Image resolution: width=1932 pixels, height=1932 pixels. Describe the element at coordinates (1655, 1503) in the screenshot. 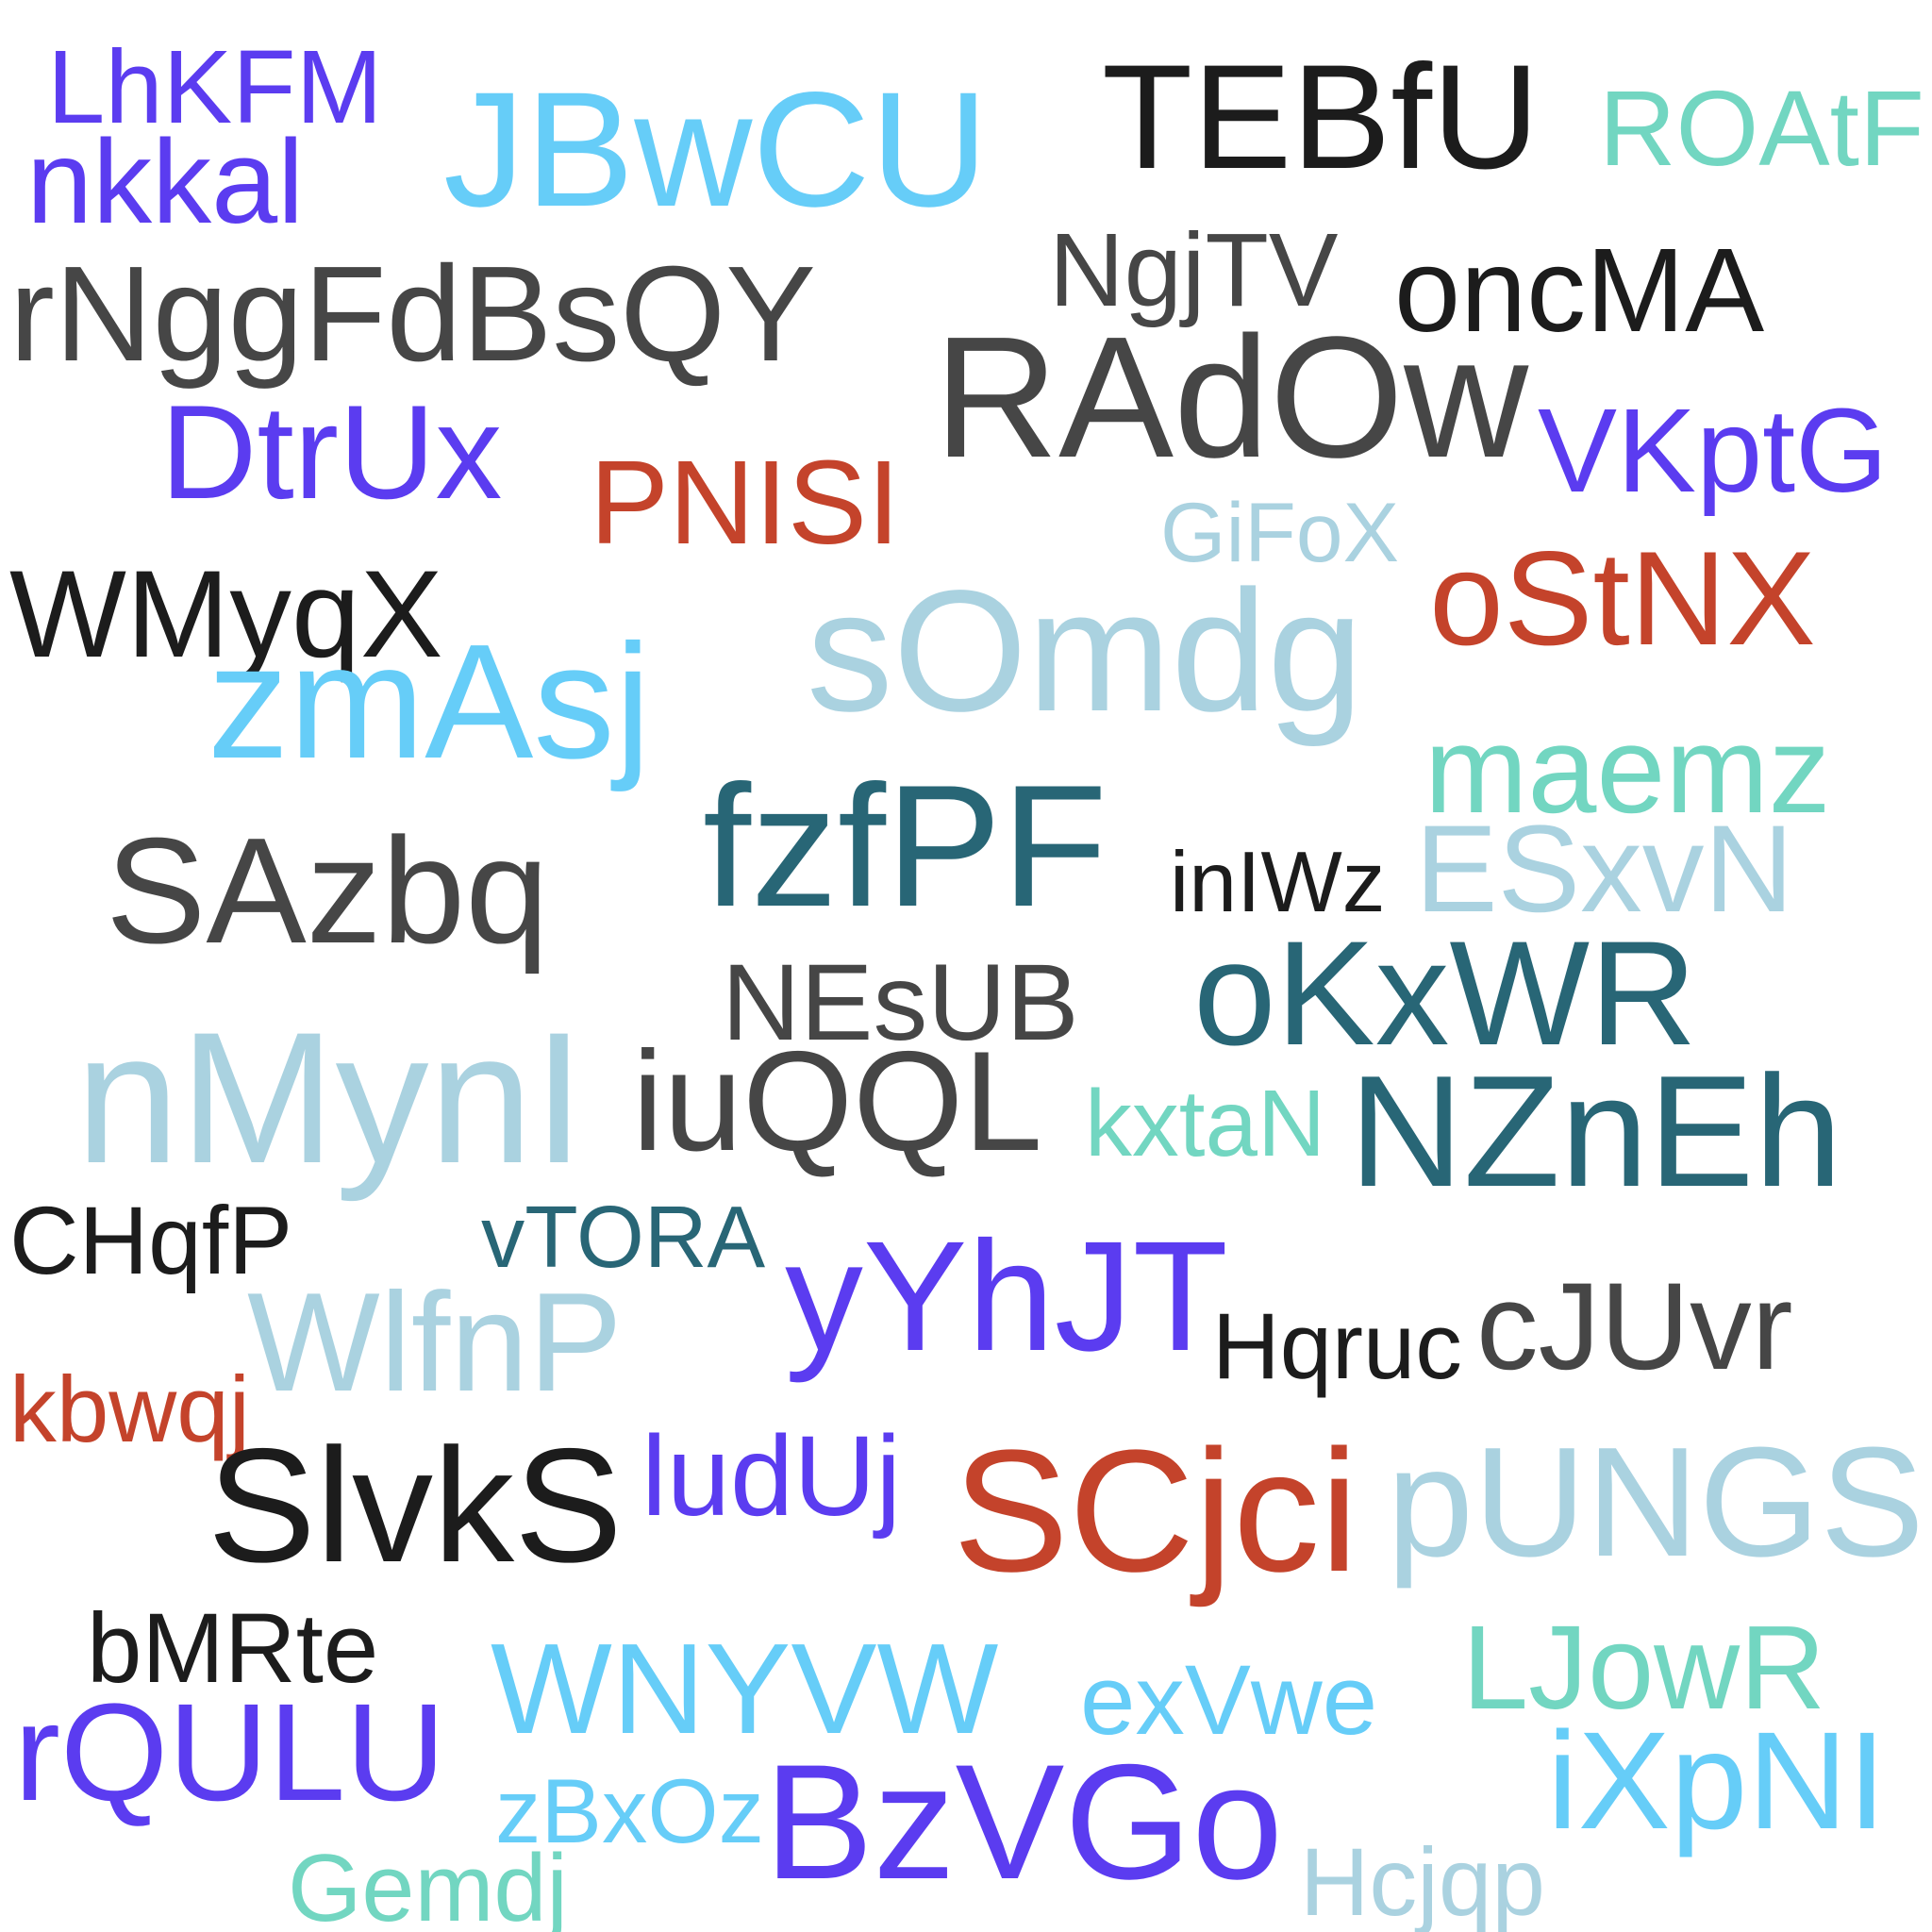

I see `word-pUNGS: pUNGS` at that location.